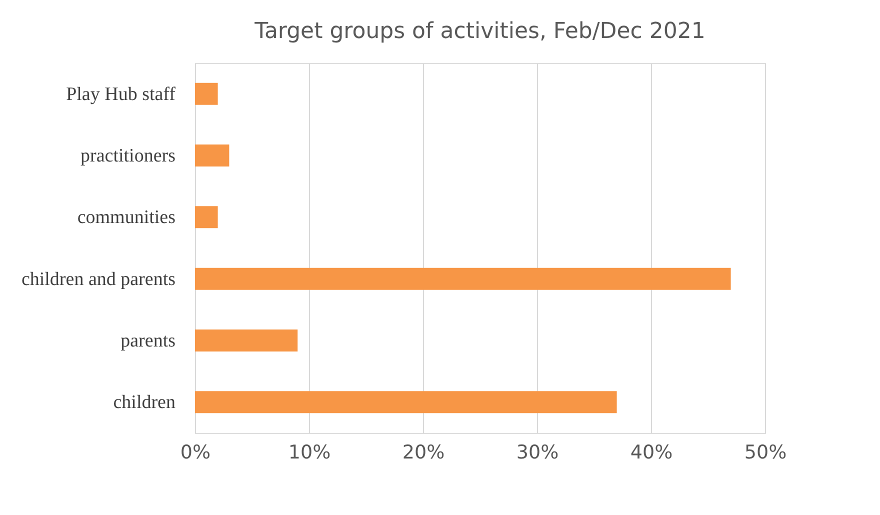 The image size is (880, 515). I want to click on y-tick-label: parents, so click(148, 341).